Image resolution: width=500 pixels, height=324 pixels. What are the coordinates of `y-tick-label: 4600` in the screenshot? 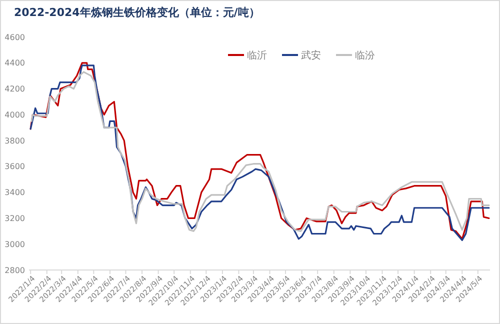 It's located at (14, 37).